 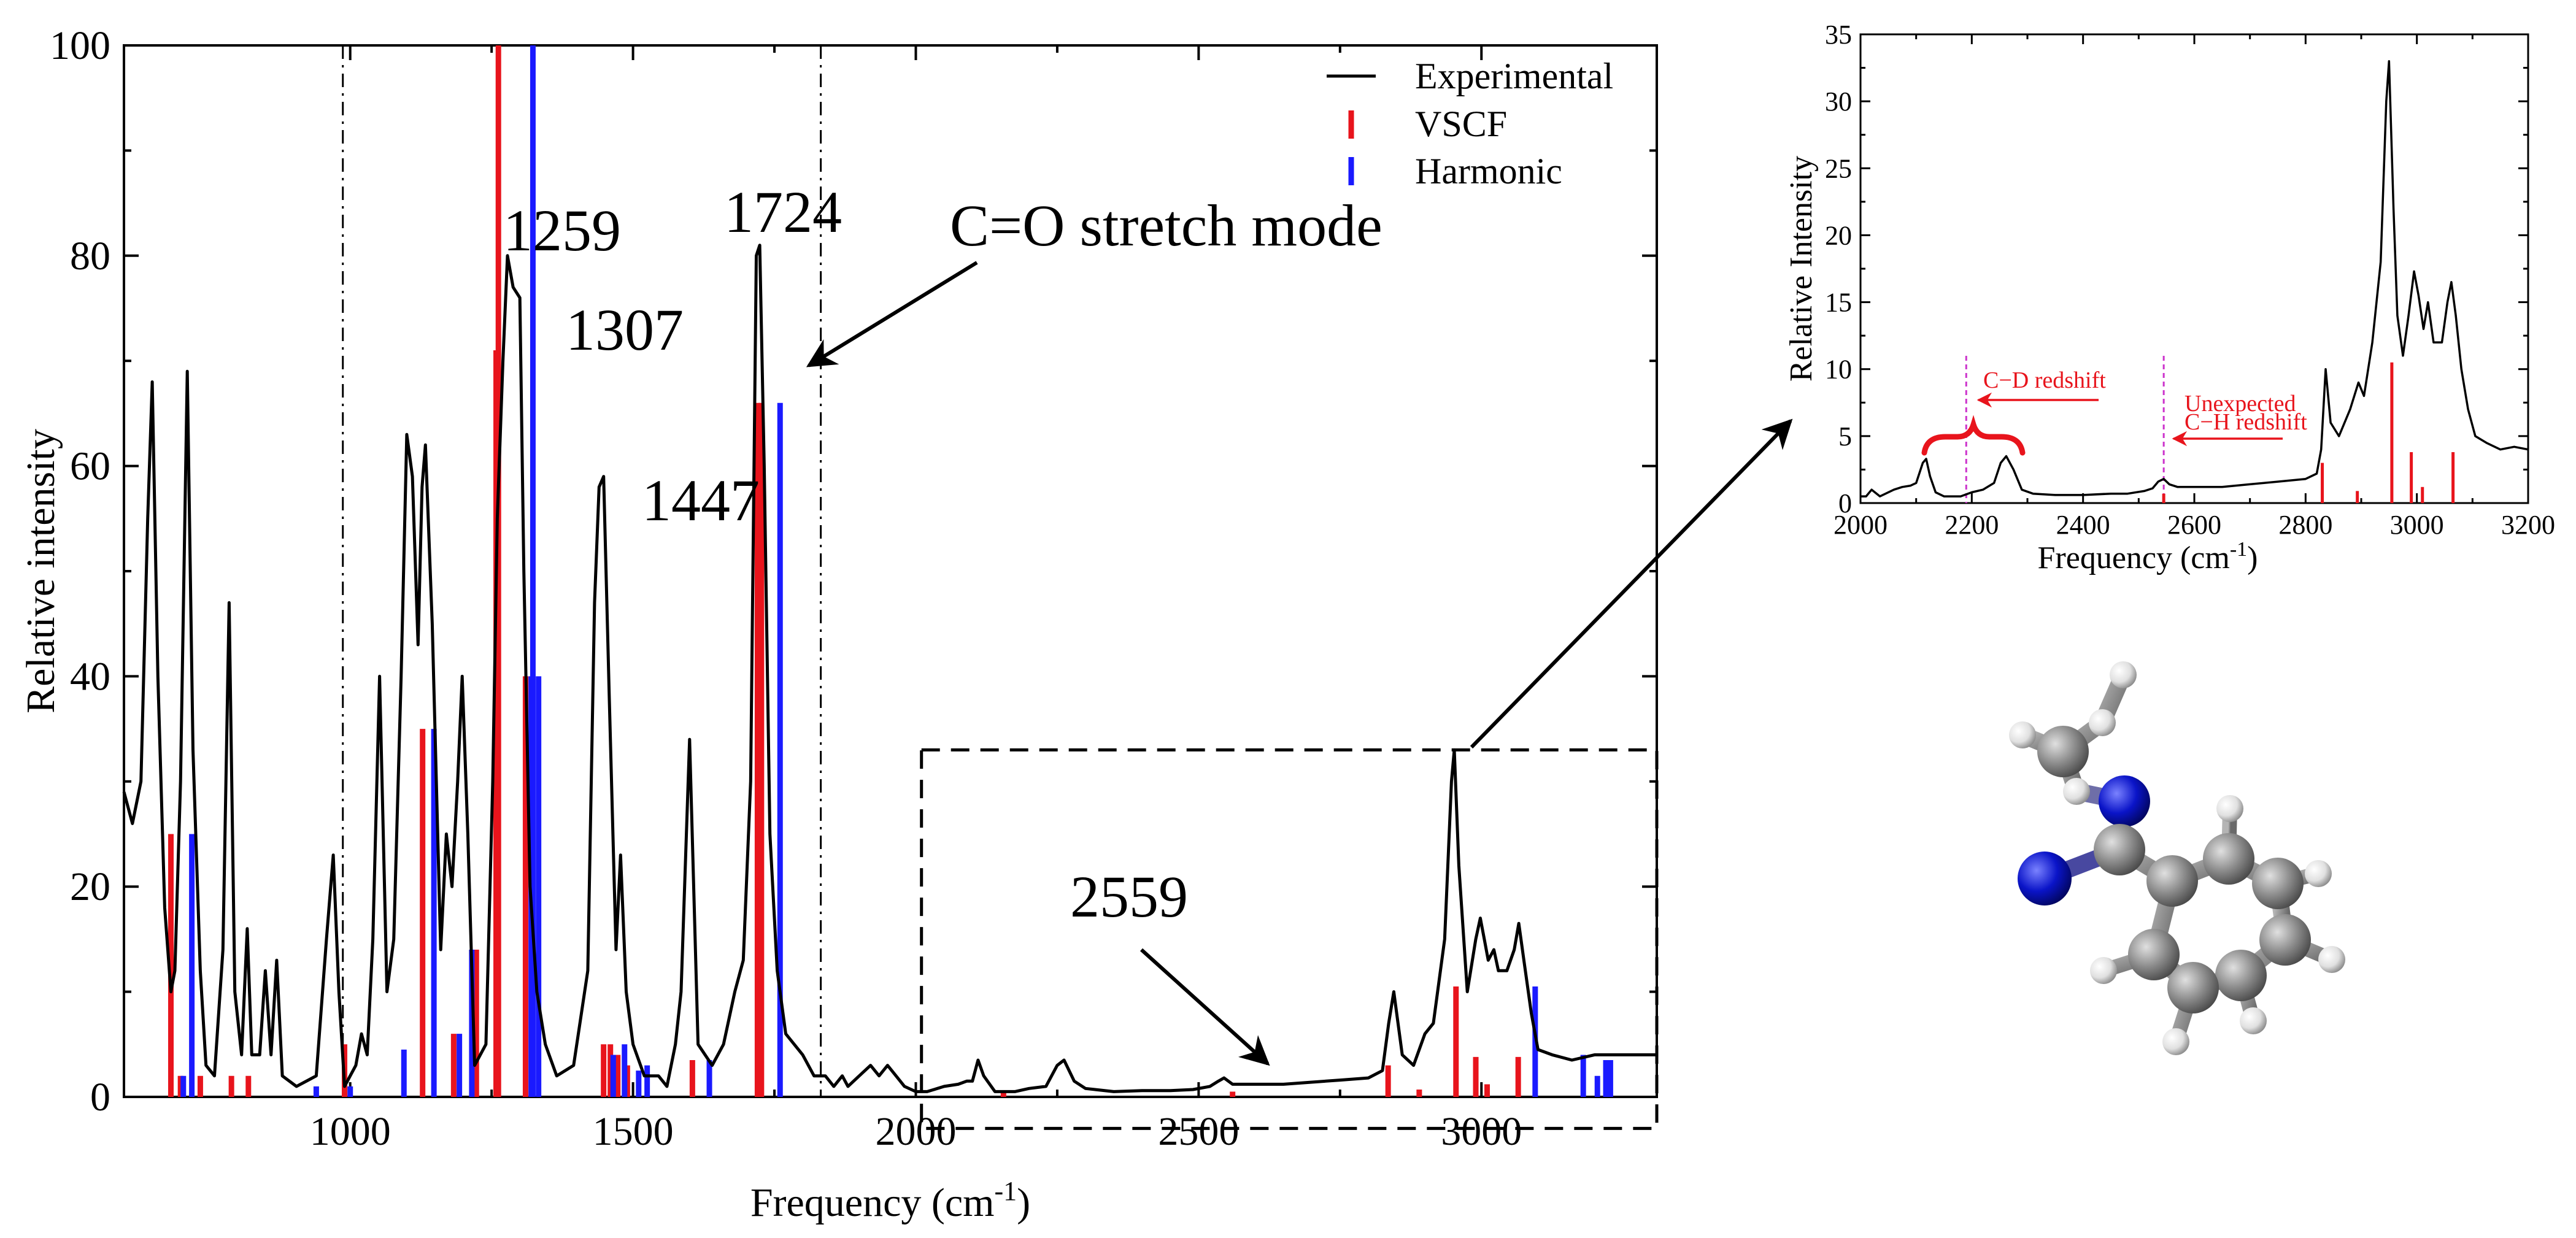 I want to click on ch-unexpected-label: Unexpected, so click(x=2240, y=404).